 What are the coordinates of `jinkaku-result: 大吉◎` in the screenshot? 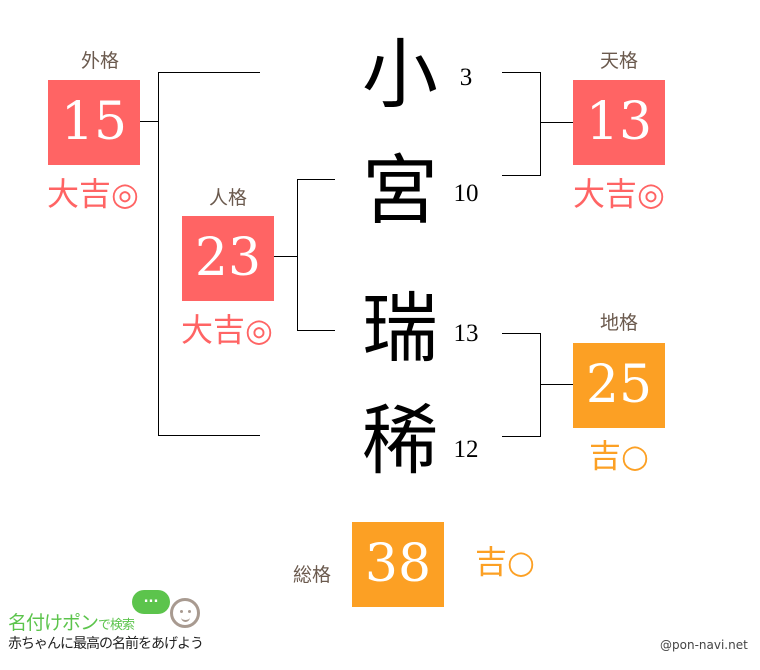 It's located at (227, 330).